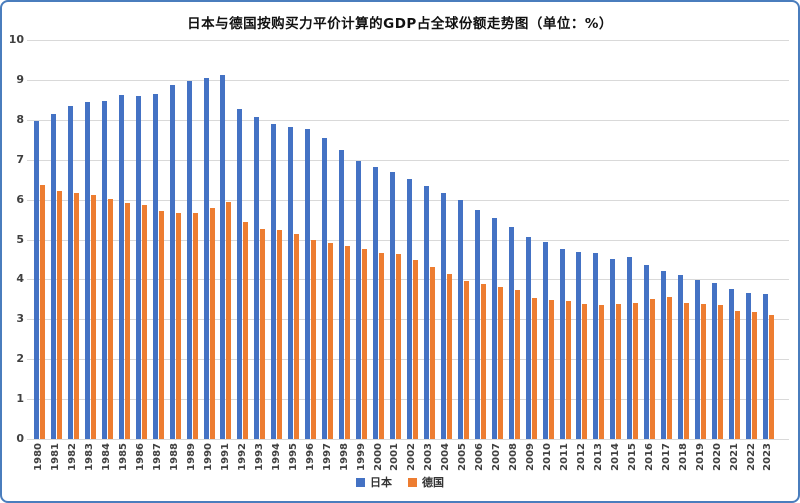 This screenshot has width=800, height=503. Describe the element at coordinates (242, 460) in the screenshot. I see `x-tick-cell-1992: 1992` at that location.